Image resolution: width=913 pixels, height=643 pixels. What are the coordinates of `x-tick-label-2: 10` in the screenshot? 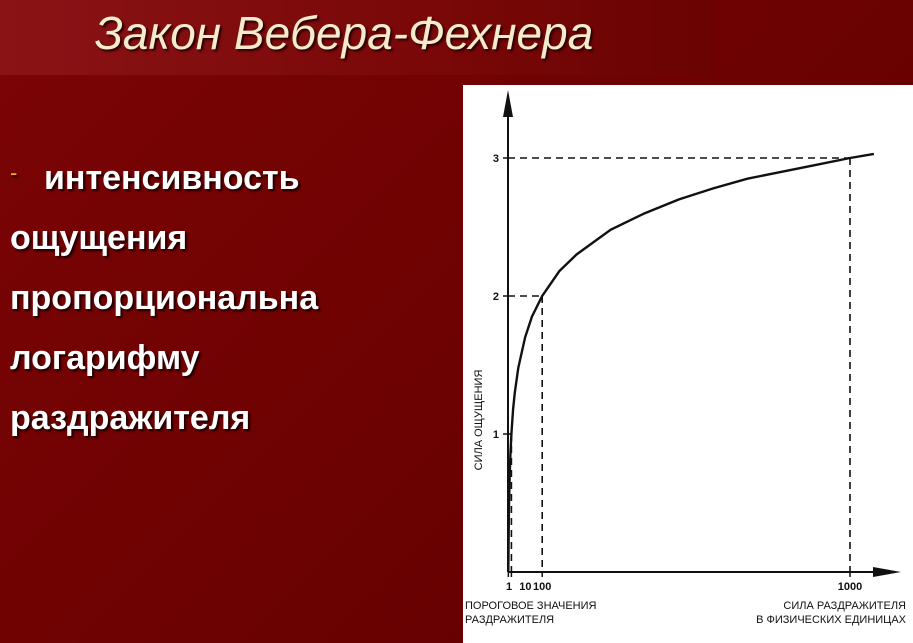 It's located at (525, 587).